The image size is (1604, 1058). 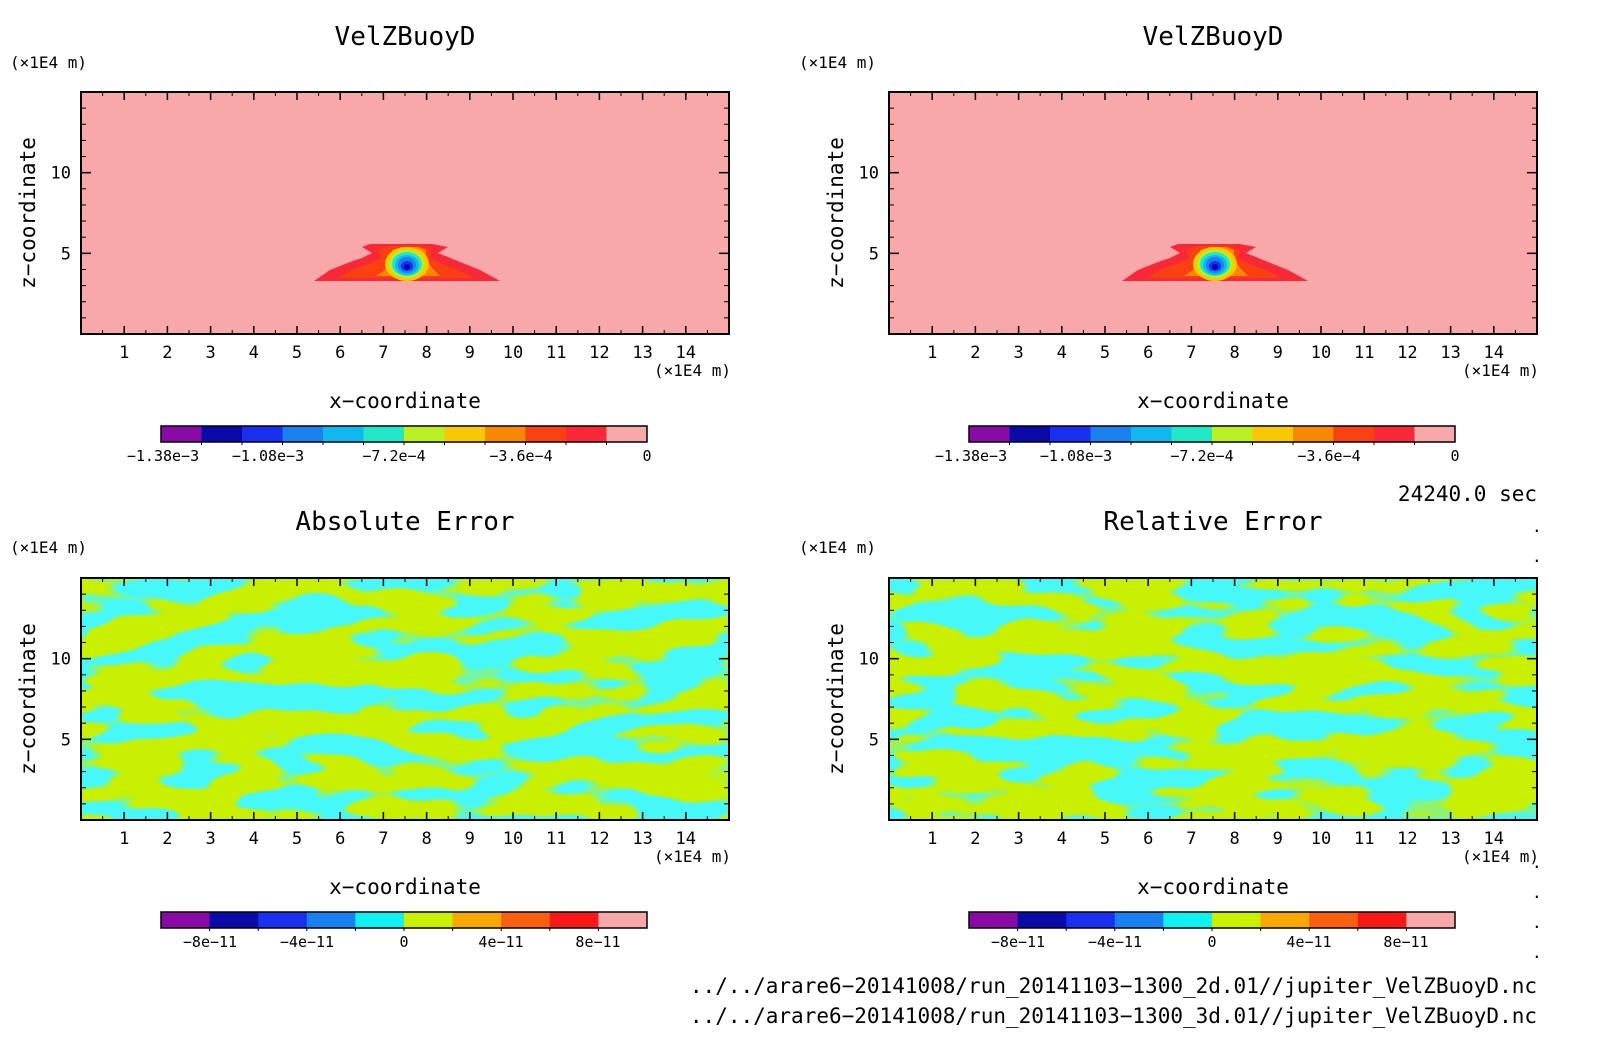 I want to click on x-tick-label: 6, so click(x=1148, y=839).